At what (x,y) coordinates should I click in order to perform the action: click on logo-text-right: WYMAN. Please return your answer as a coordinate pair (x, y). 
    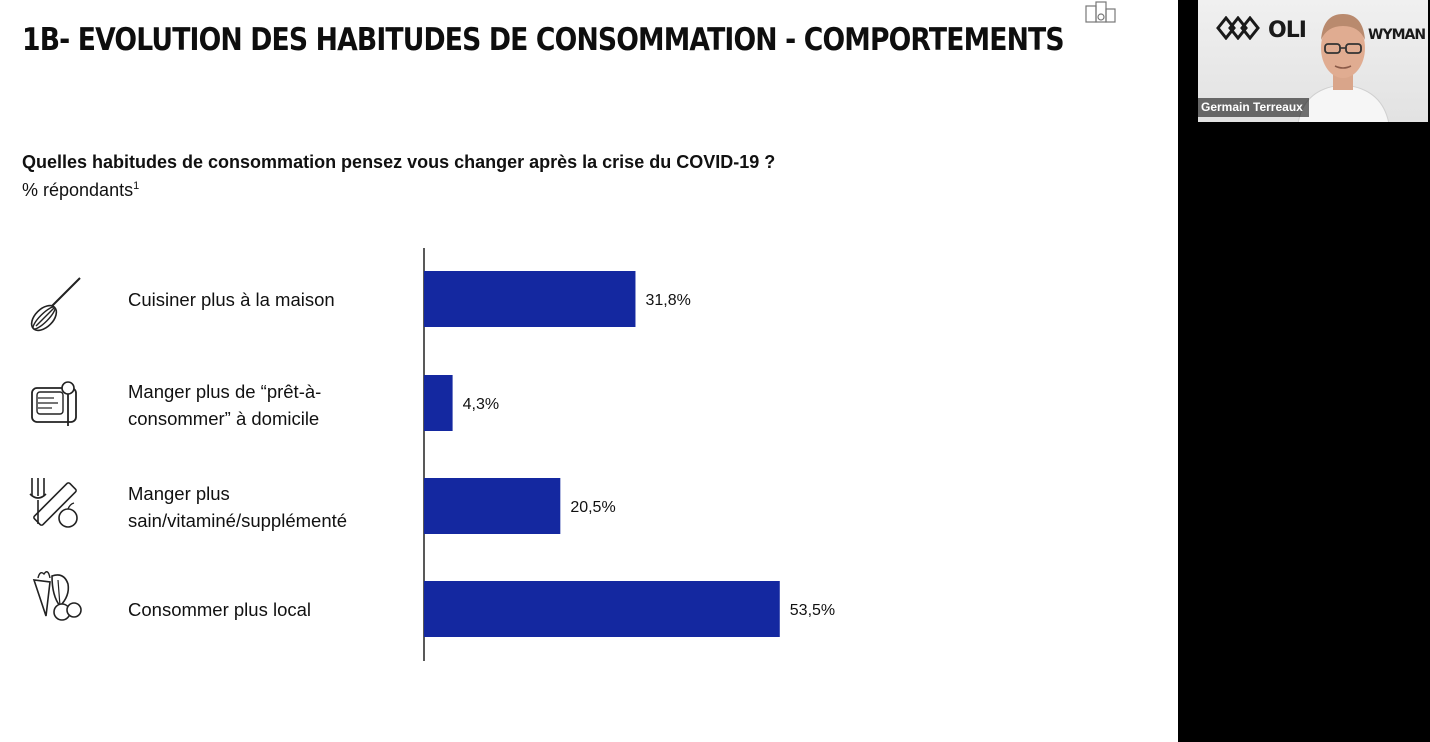
    Looking at the image, I should click on (1397, 35).